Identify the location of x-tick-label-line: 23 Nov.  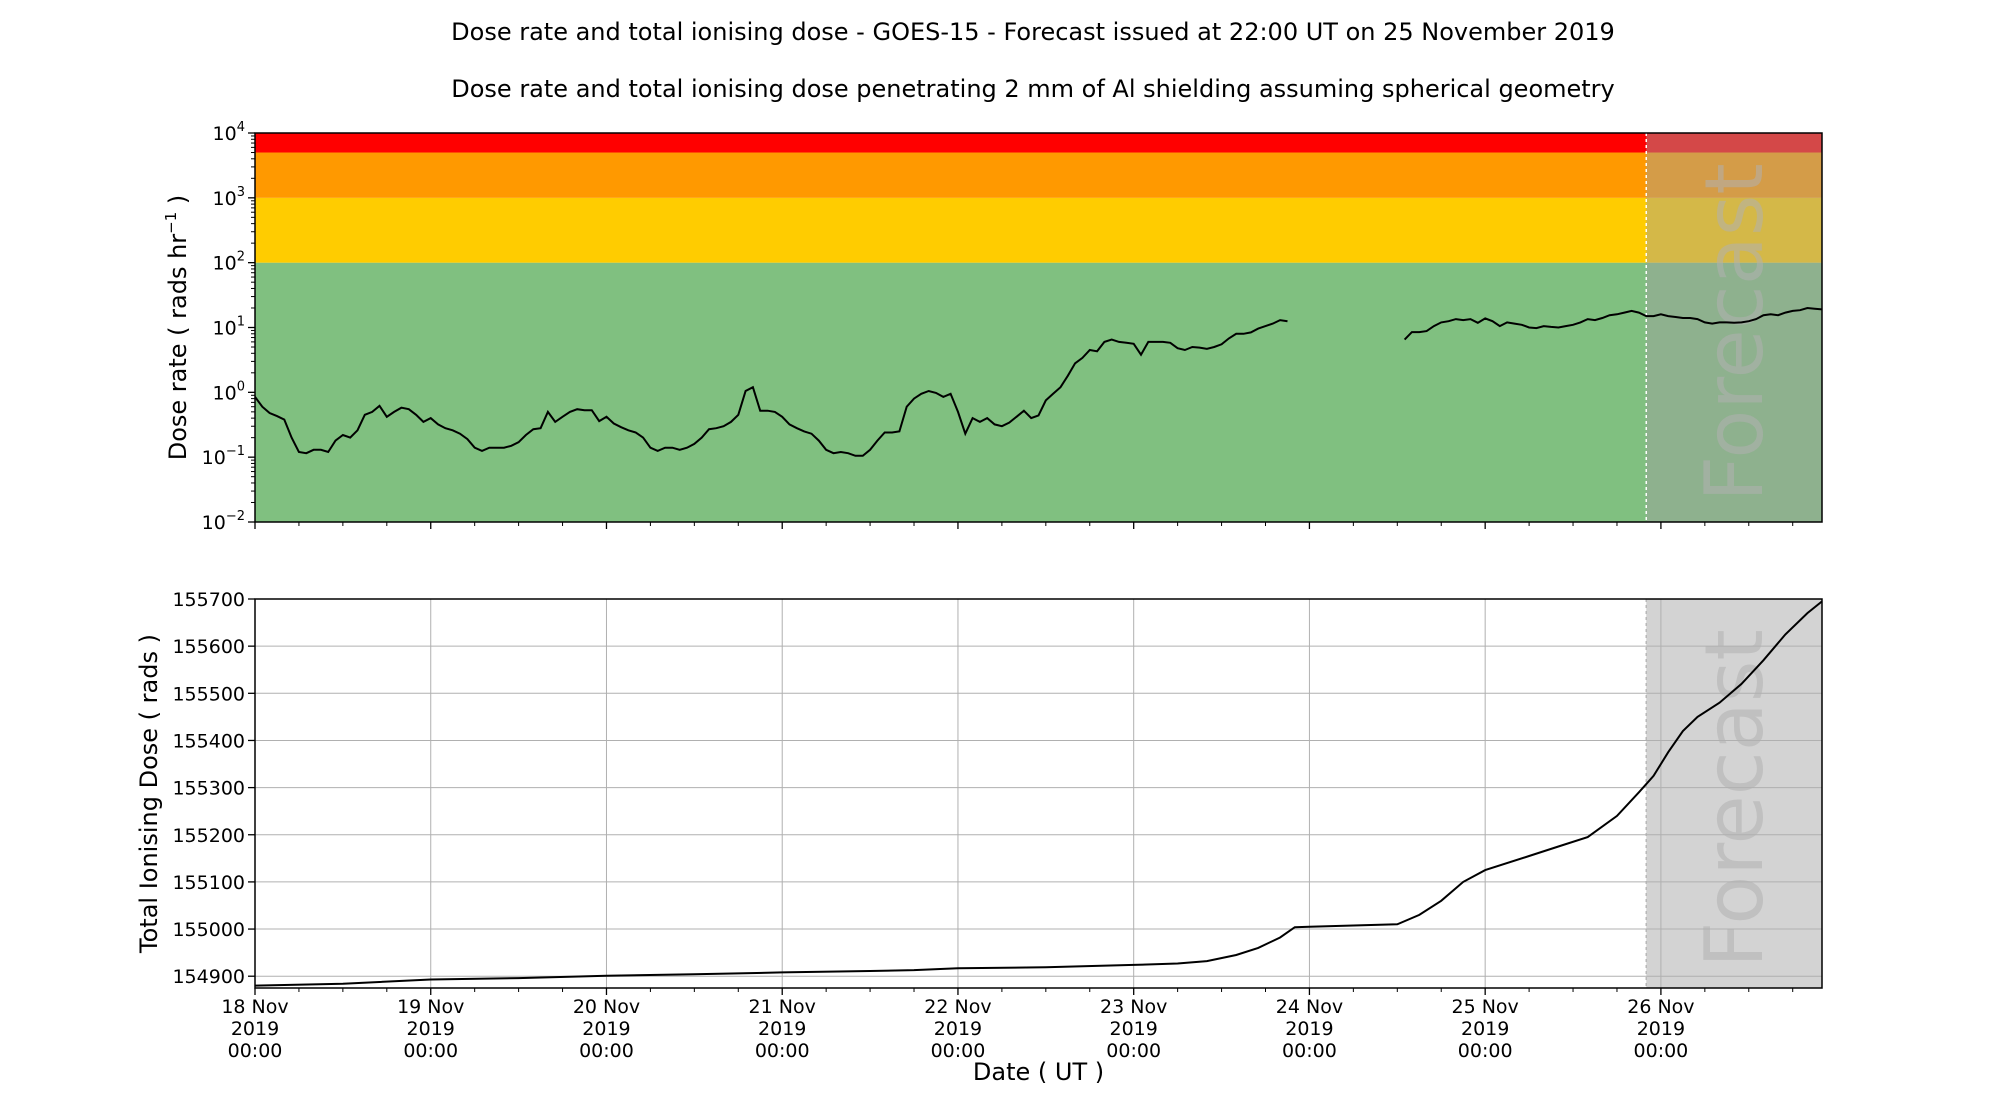
(1133, 1007).